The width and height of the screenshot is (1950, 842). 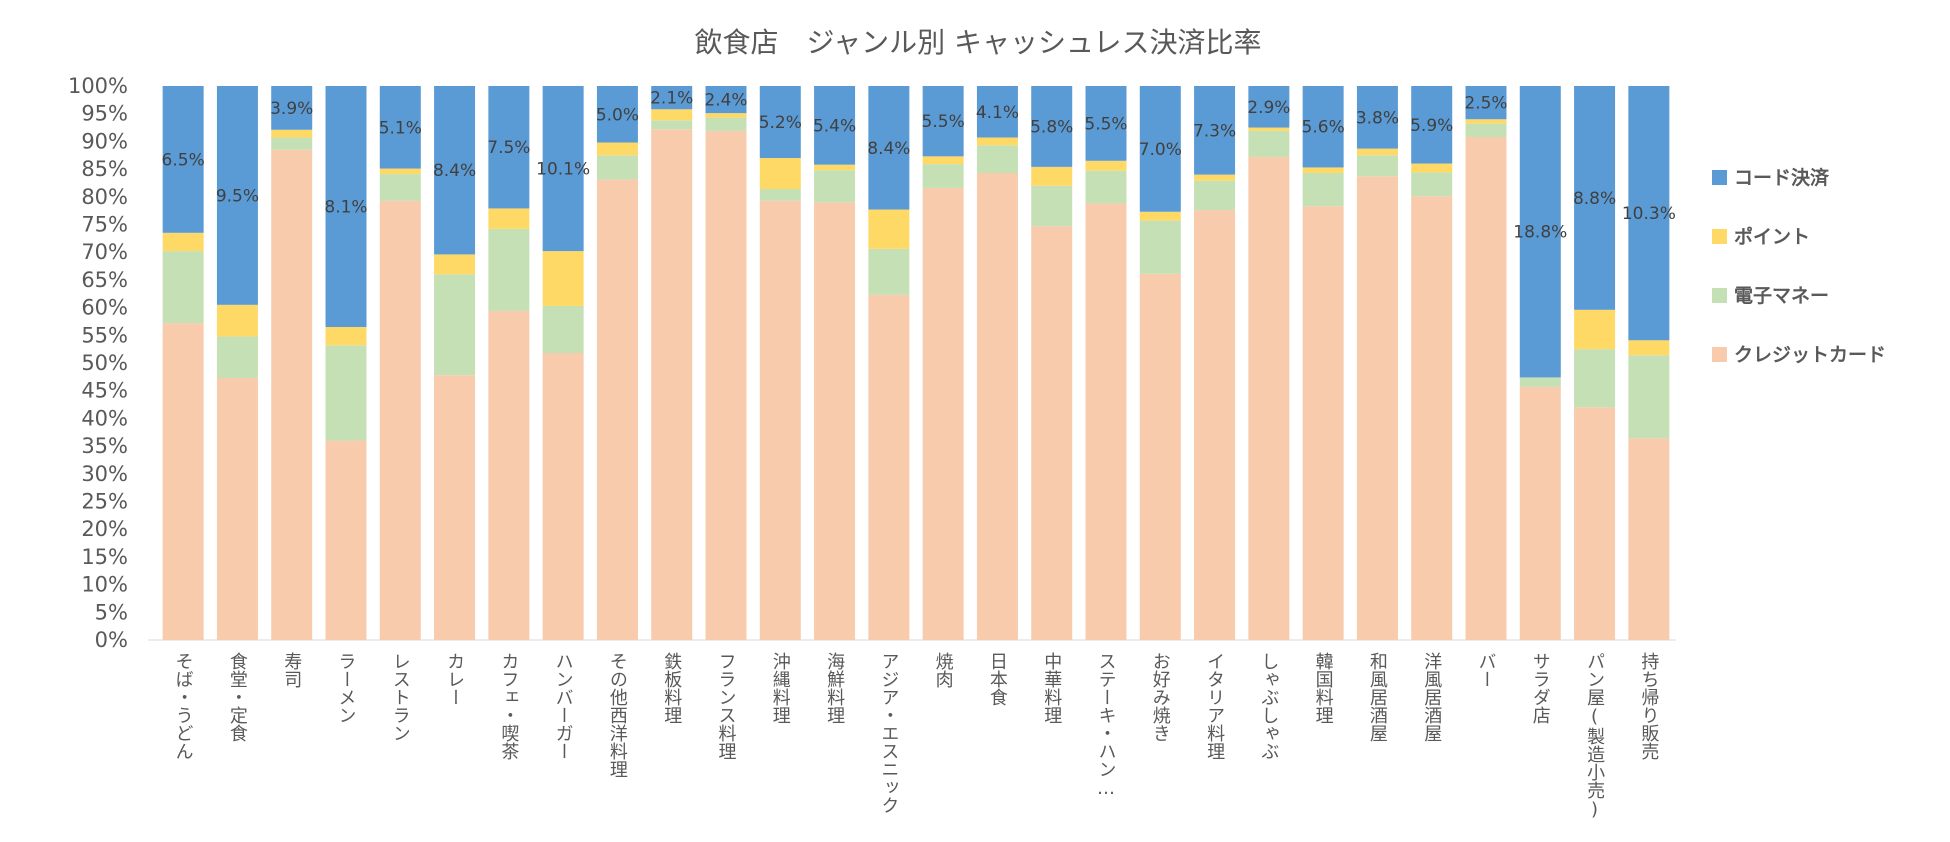 What do you see at coordinates (1540, 233) in the screenshot?
I see `data-label: 18.8%` at bounding box center [1540, 233].